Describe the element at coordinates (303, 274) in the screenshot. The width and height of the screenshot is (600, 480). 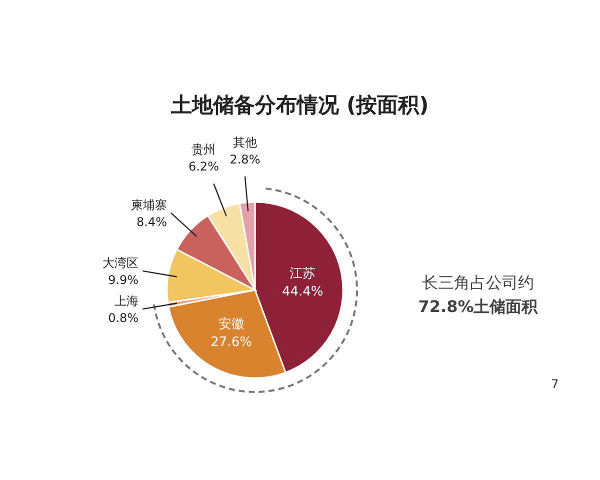
I see `slice-label: 江苏` at that location.